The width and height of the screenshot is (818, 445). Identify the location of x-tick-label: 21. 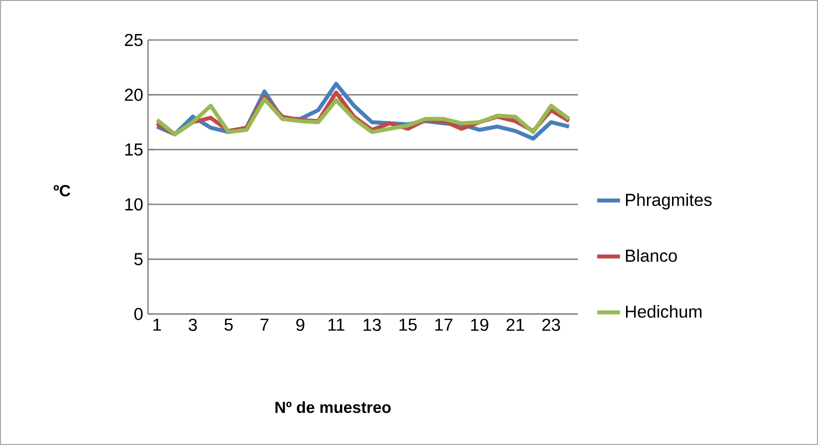
(515, 324).